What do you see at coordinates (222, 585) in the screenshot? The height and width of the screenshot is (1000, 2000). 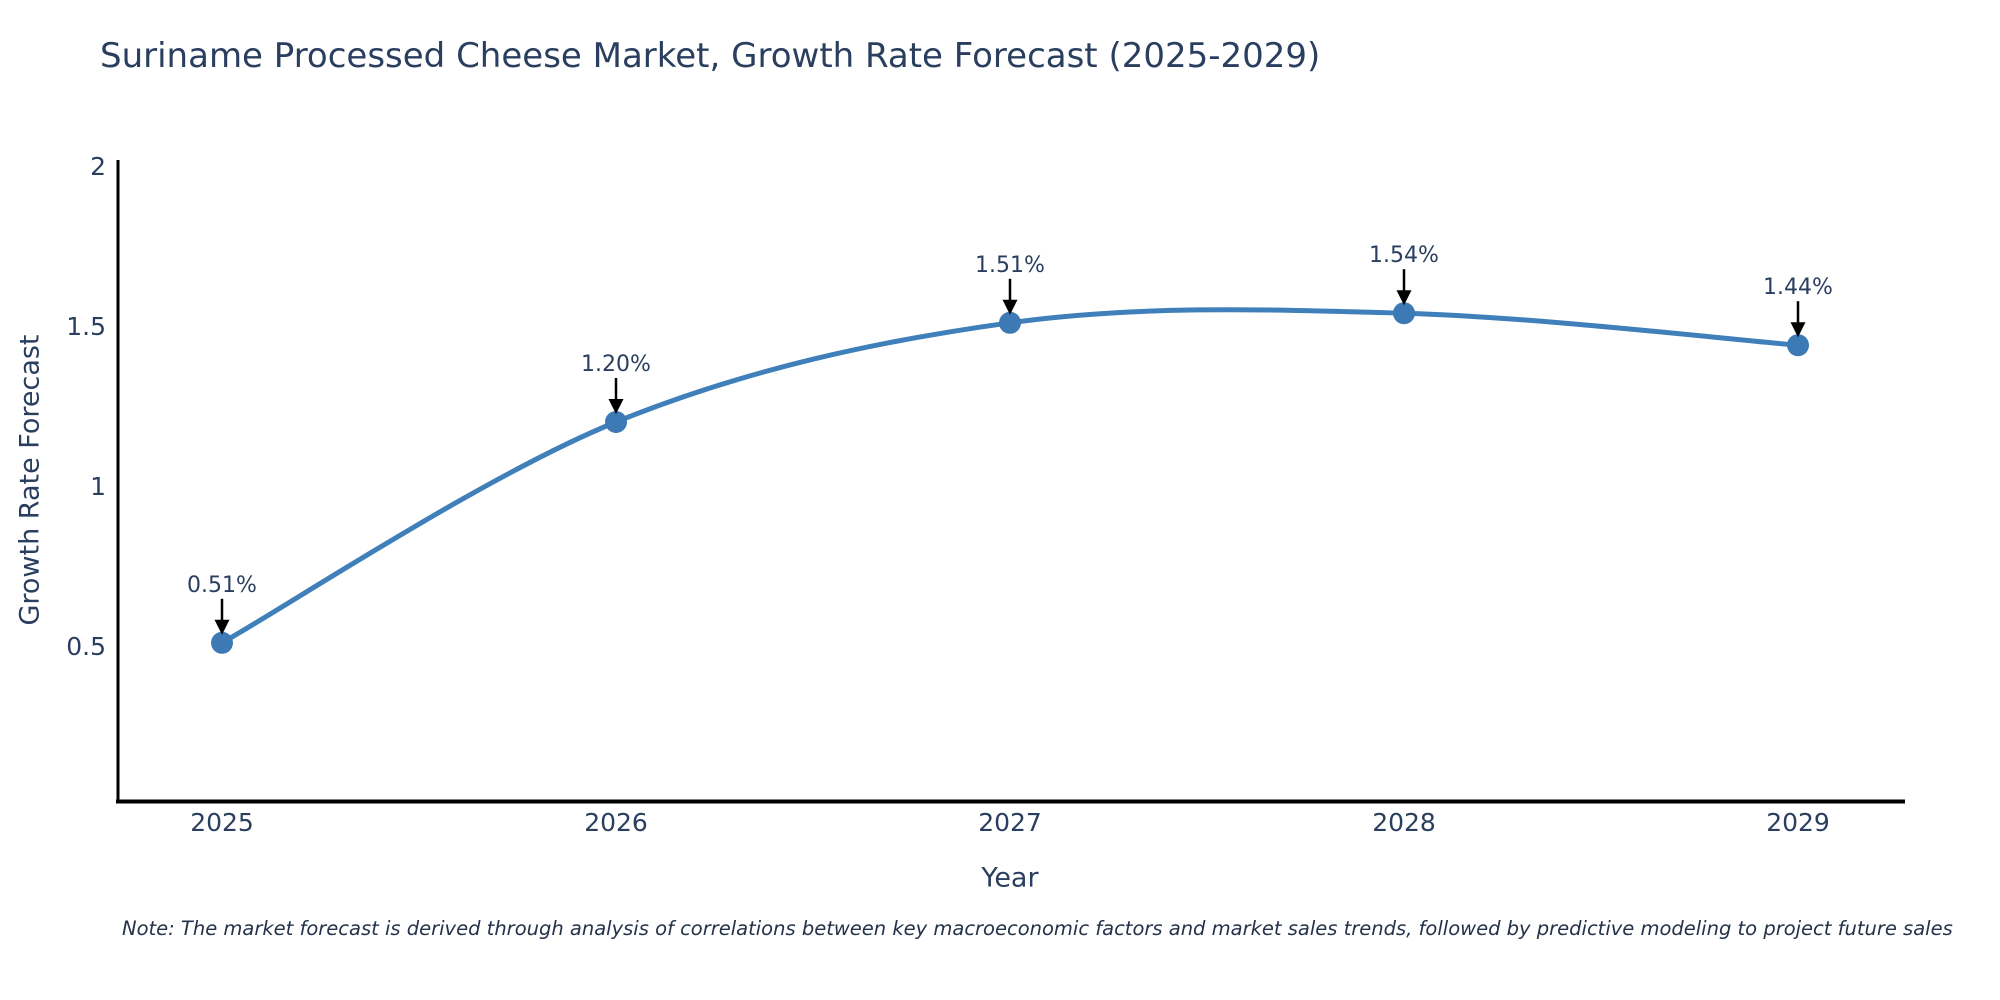 I see `point-value-label: 0.51%` at bounding box center [222, 585].